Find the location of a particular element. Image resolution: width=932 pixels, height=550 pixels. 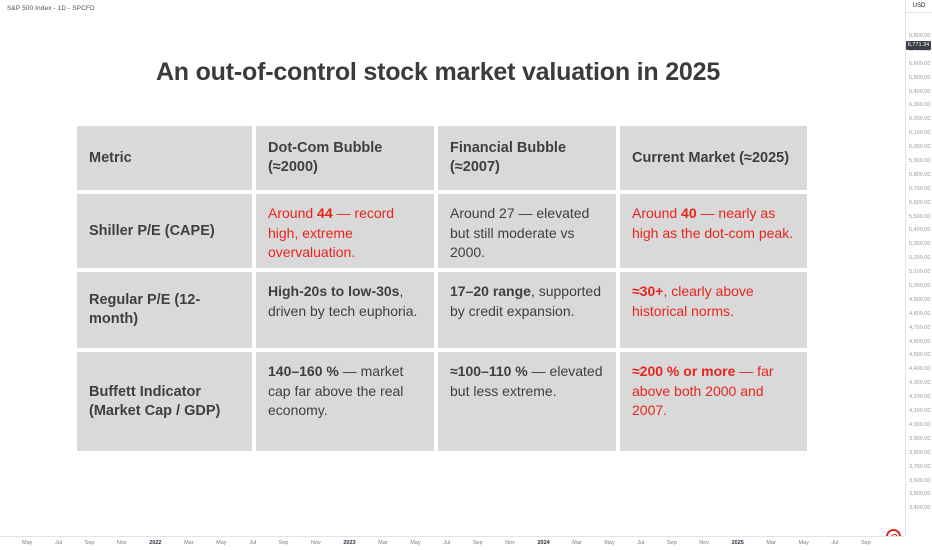

table-header-financial: Financial Bubble (≈2007) is located at coordinates (527, 158).